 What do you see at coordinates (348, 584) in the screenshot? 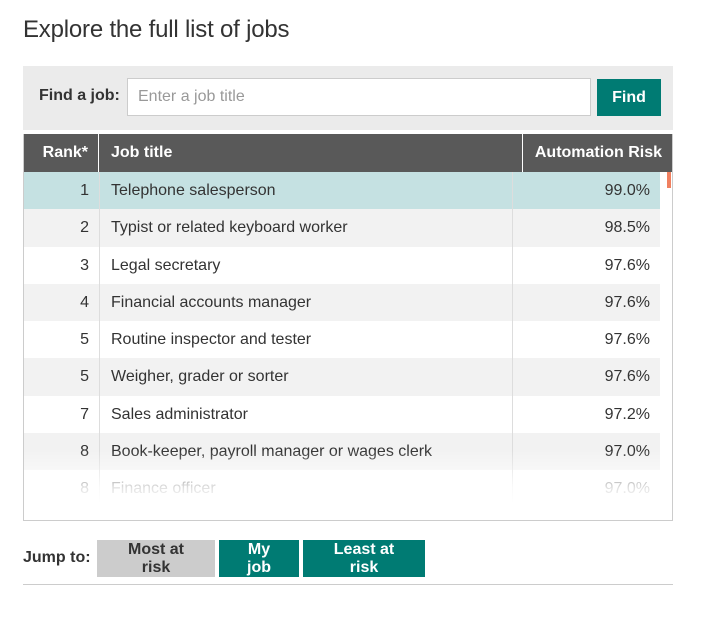
I see `divider` at bounding box center [348, 584].